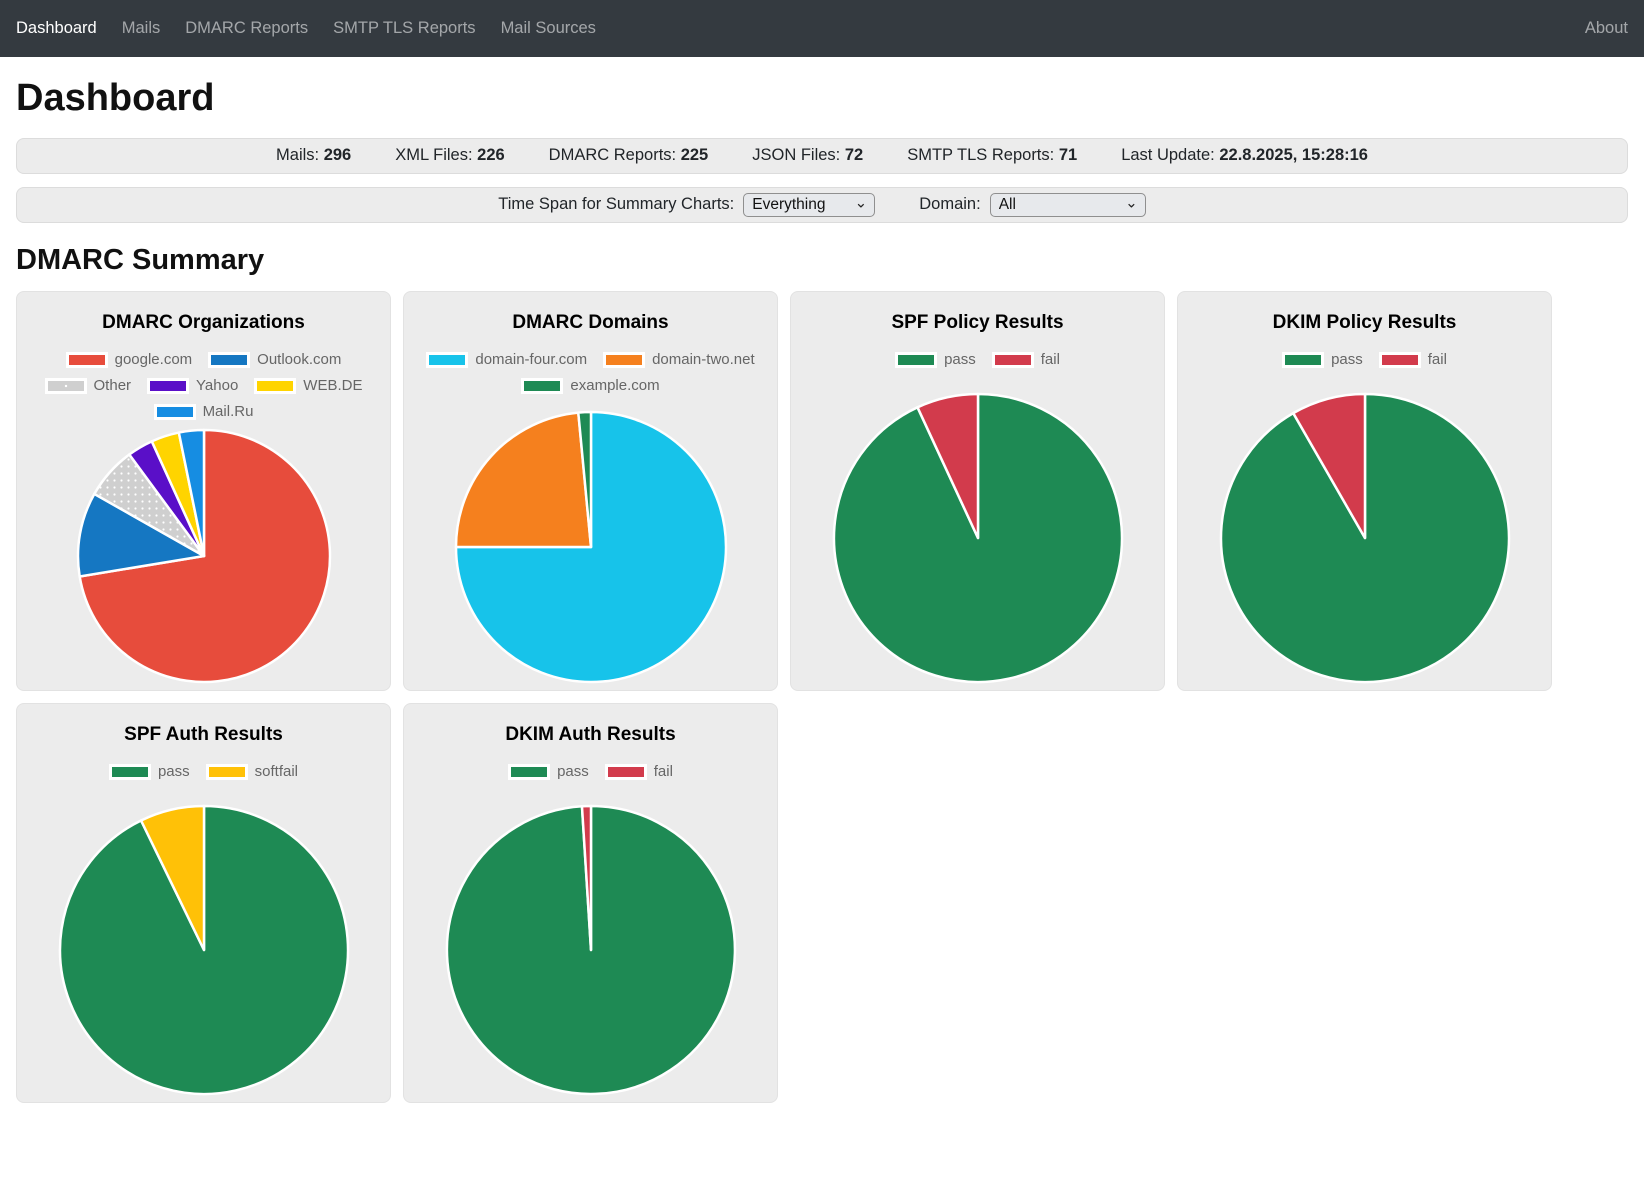 Image resolution: width=1644 pixels, height=1181 pixels. What do you see at coordinates (491, 155) in the screenshot?
I see `stat-value: 226` at bounding box center [491, 155].